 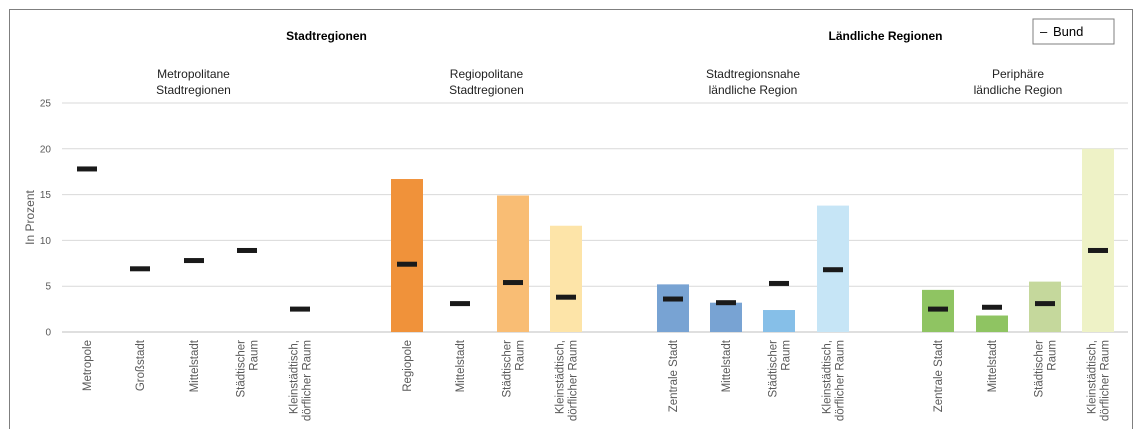 I want to click on y-axis-label: In Prozent, so click(x=30, y=216).